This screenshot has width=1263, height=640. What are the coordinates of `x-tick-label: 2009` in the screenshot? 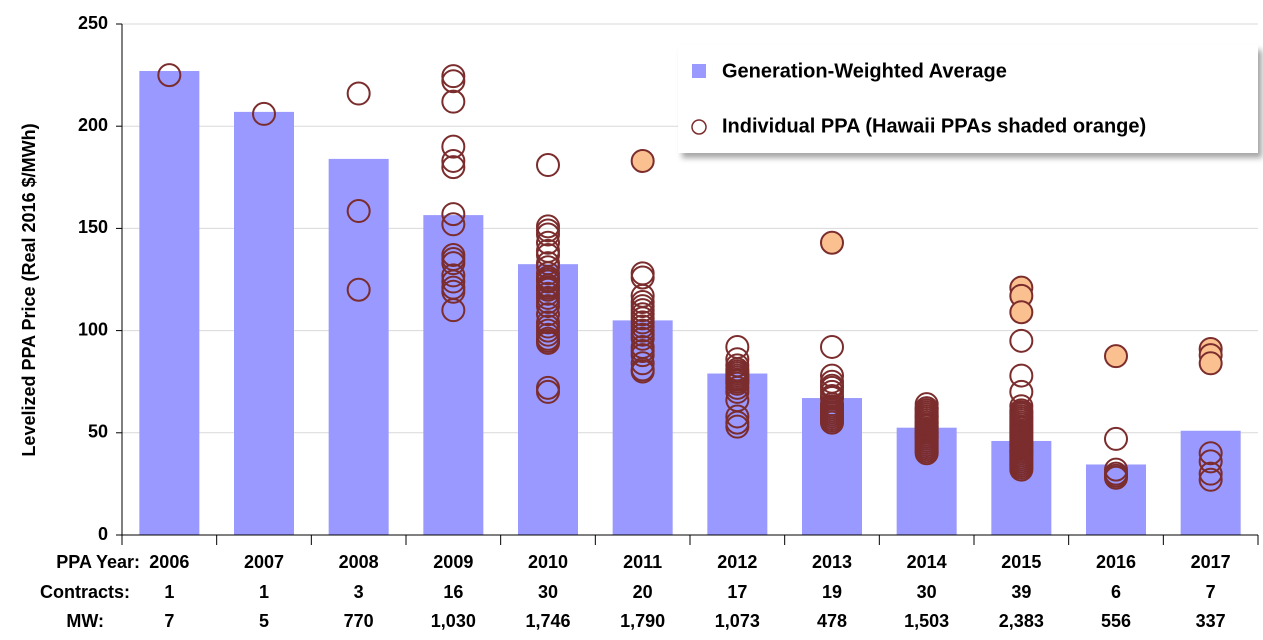 It's located at (453, 562).